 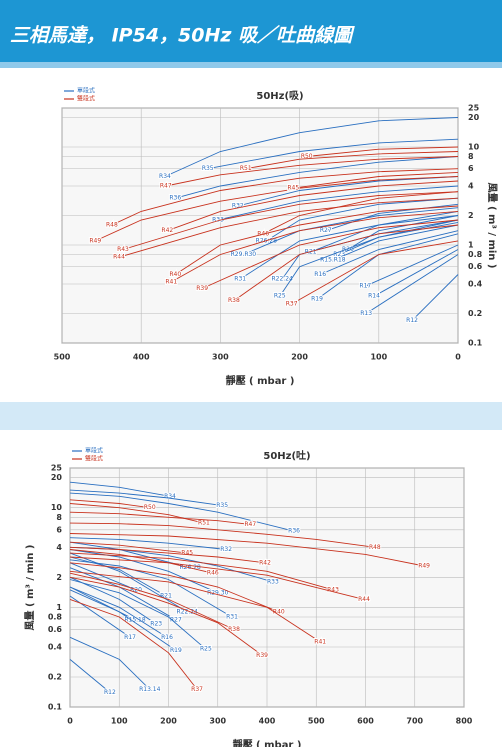 What do you see at coordinates (251, 65) in the screenshot?
I see `header-stripe` at bounding box center [251, 65].